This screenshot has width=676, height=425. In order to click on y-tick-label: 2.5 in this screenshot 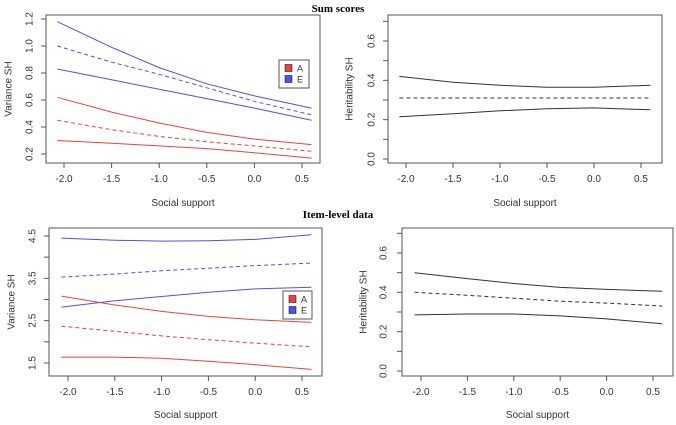, I will do `click(33, 320)`.